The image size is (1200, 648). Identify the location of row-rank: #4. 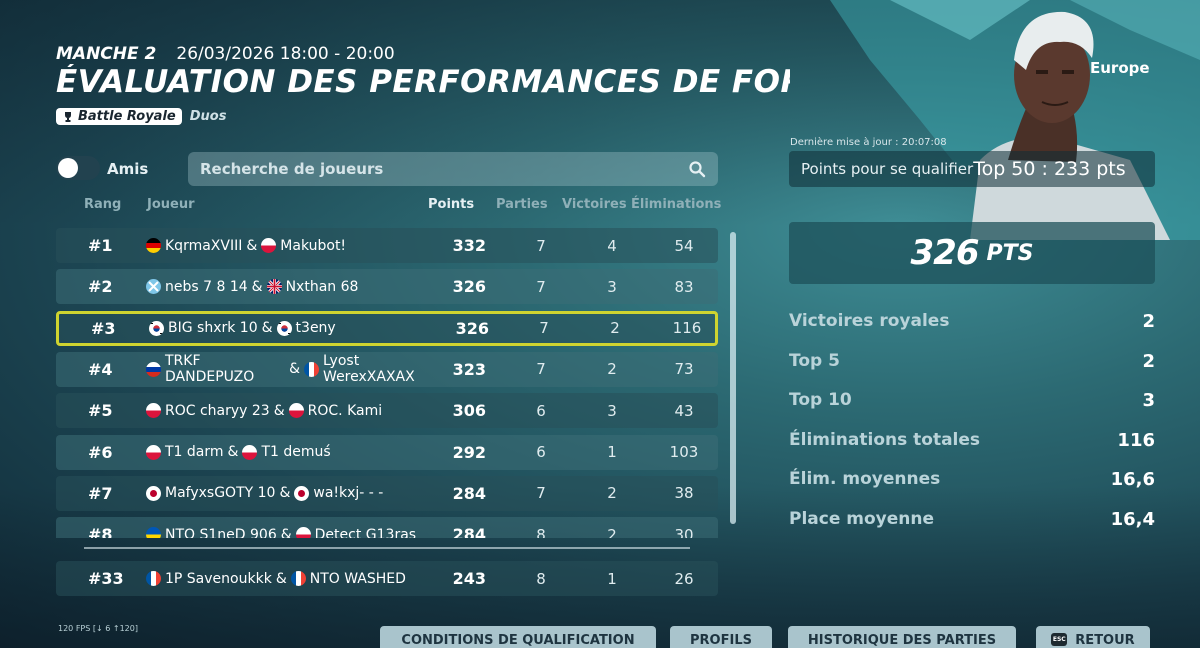
(100, 369).